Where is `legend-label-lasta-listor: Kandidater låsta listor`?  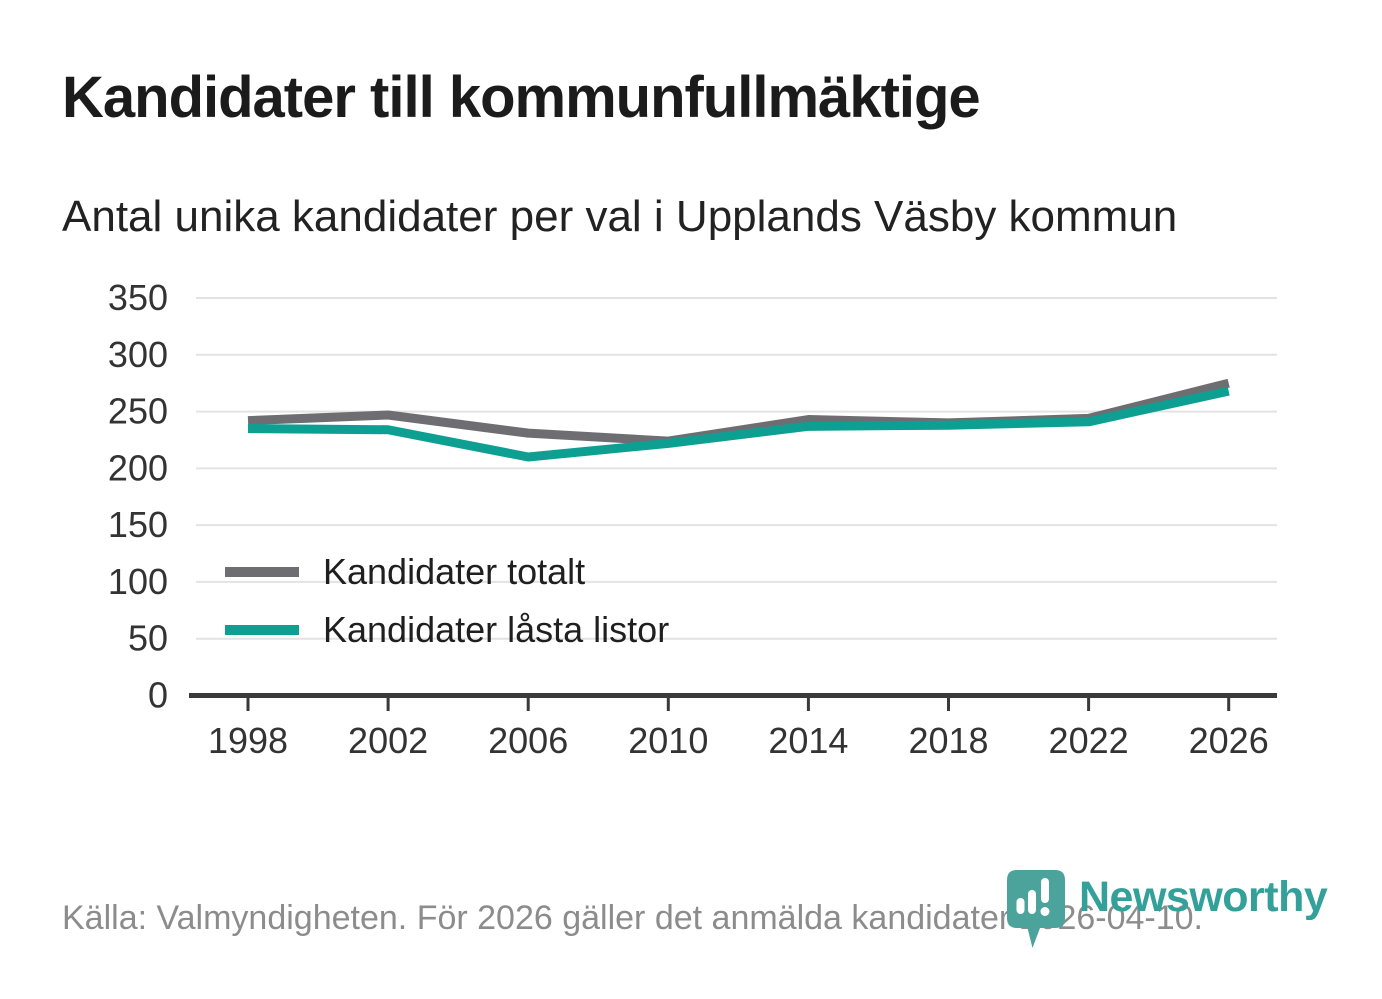
legend-label-lasta-listor: Kandidater låsta listor is located at coordinates (496, 629).